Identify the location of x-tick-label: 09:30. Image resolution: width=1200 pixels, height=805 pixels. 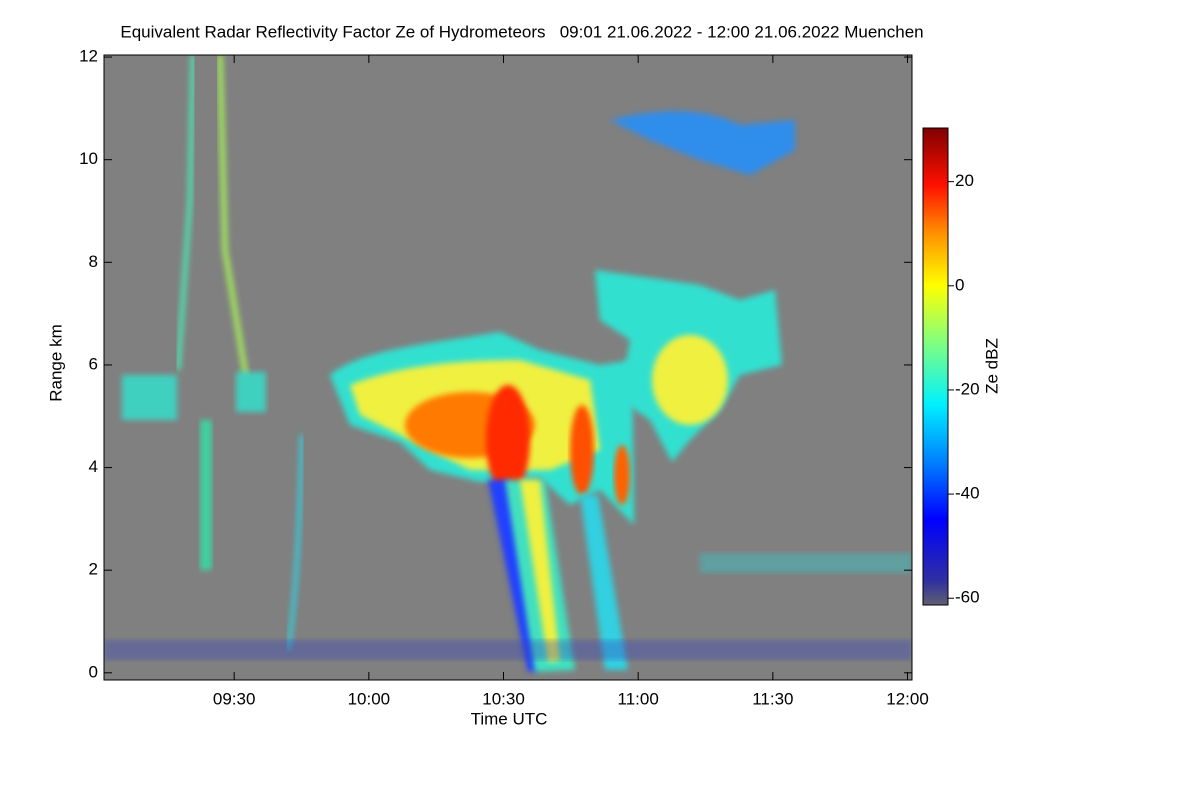
(234, 698).